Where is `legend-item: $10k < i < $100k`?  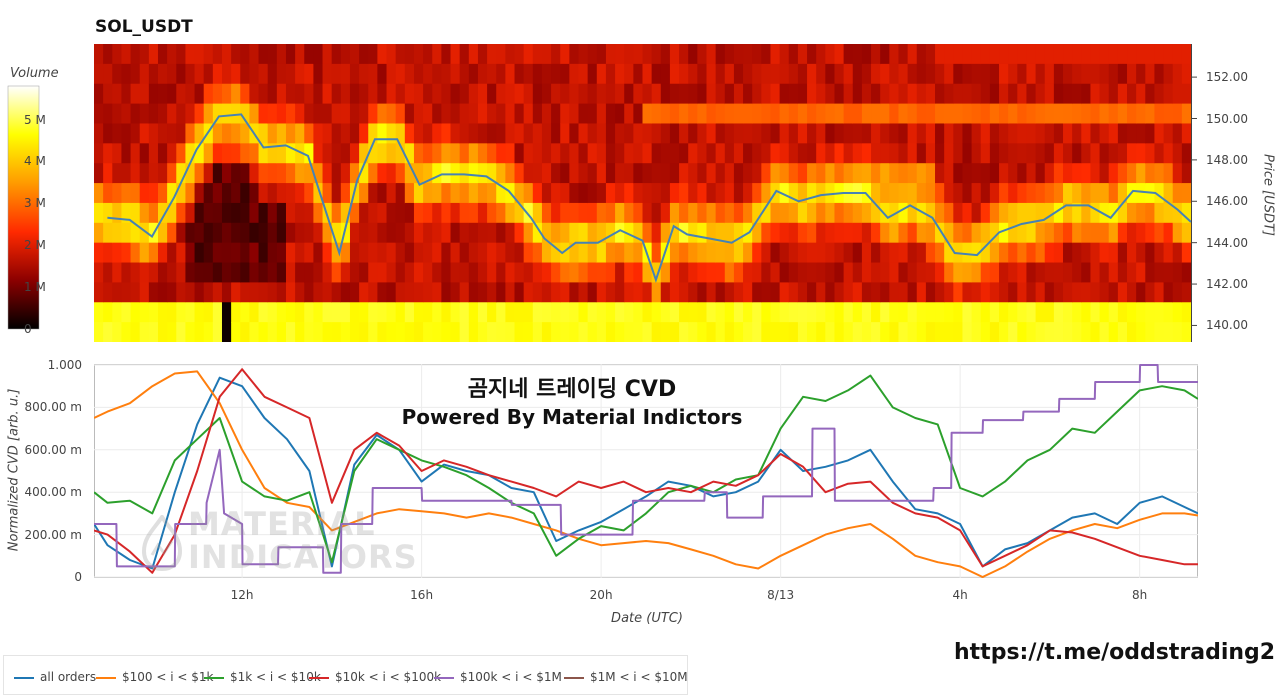 legend-item: $10k < i < $100k is located at coordinates (375, 677).